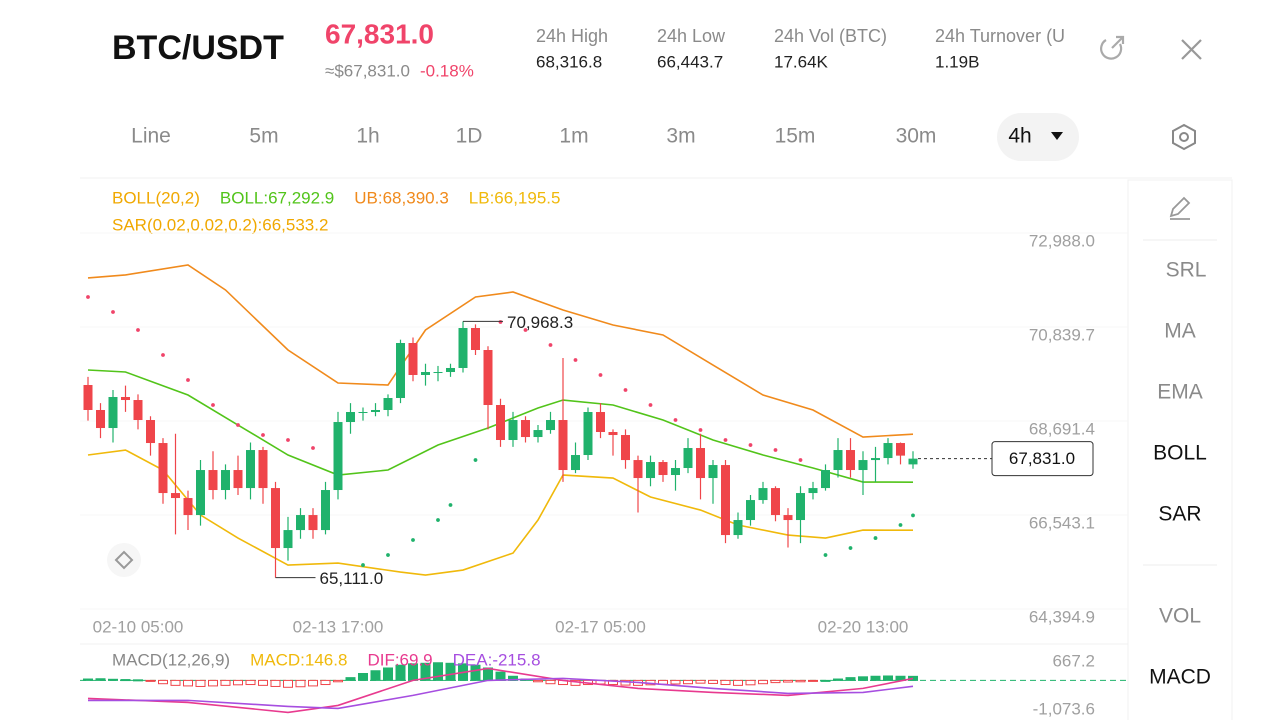 Image resolution: width=1280 pixels, height=720 pixels. What do you see at coordinates (691, 36) in the screenshot?
I see `stat-label: 24h Low` at bounding box center [691, 36].